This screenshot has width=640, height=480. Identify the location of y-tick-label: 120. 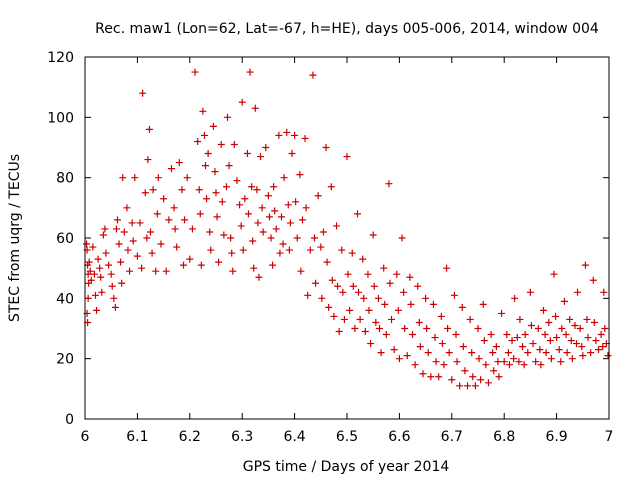
(60, 58).